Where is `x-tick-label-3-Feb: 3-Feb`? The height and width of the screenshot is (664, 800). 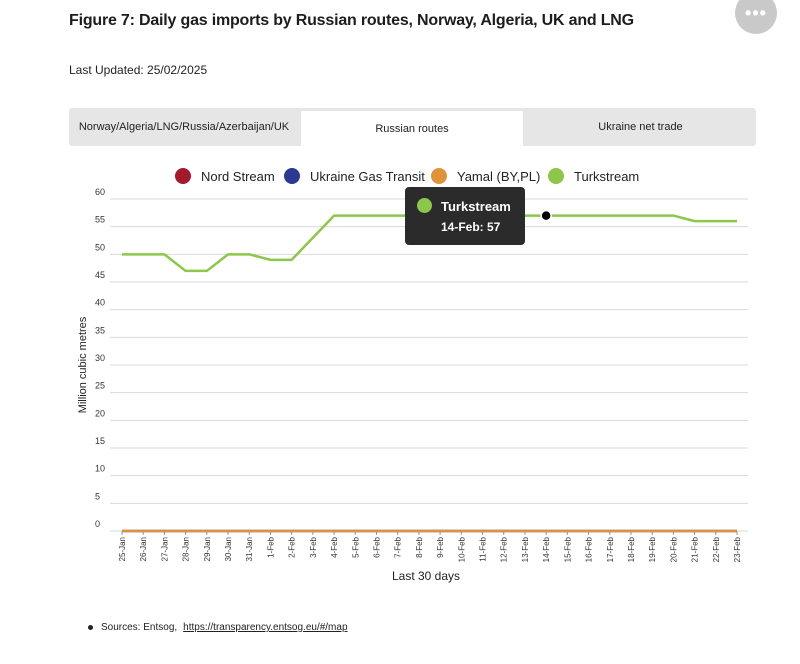 x-tick-label-3-Feb: 3-Feb is located at coordinates (313, 546).